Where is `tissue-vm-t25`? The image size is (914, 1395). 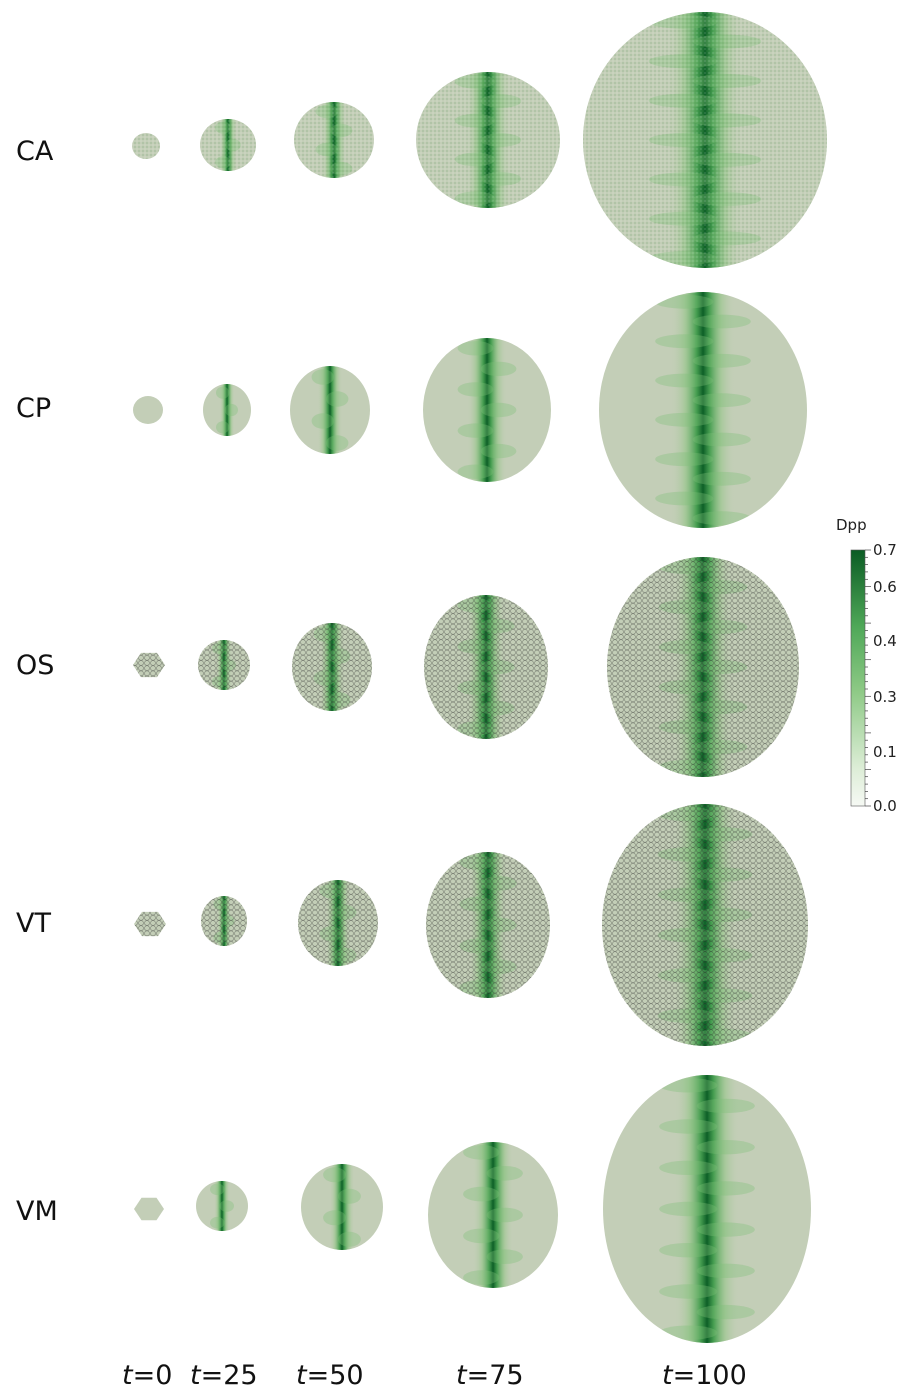 tissue-vm-t25 is located at coordinates (222, 1206).